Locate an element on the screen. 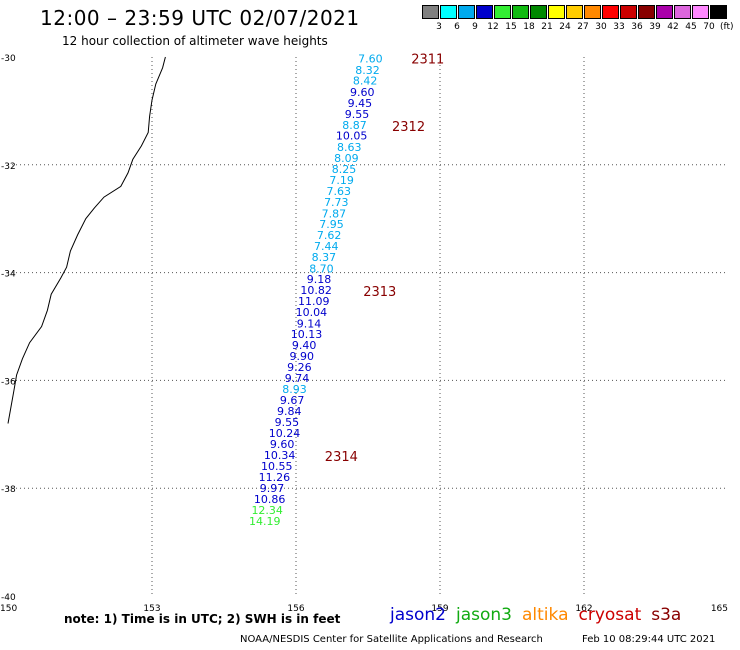  latitude-label: -30 is located at coordinates (8, 59).